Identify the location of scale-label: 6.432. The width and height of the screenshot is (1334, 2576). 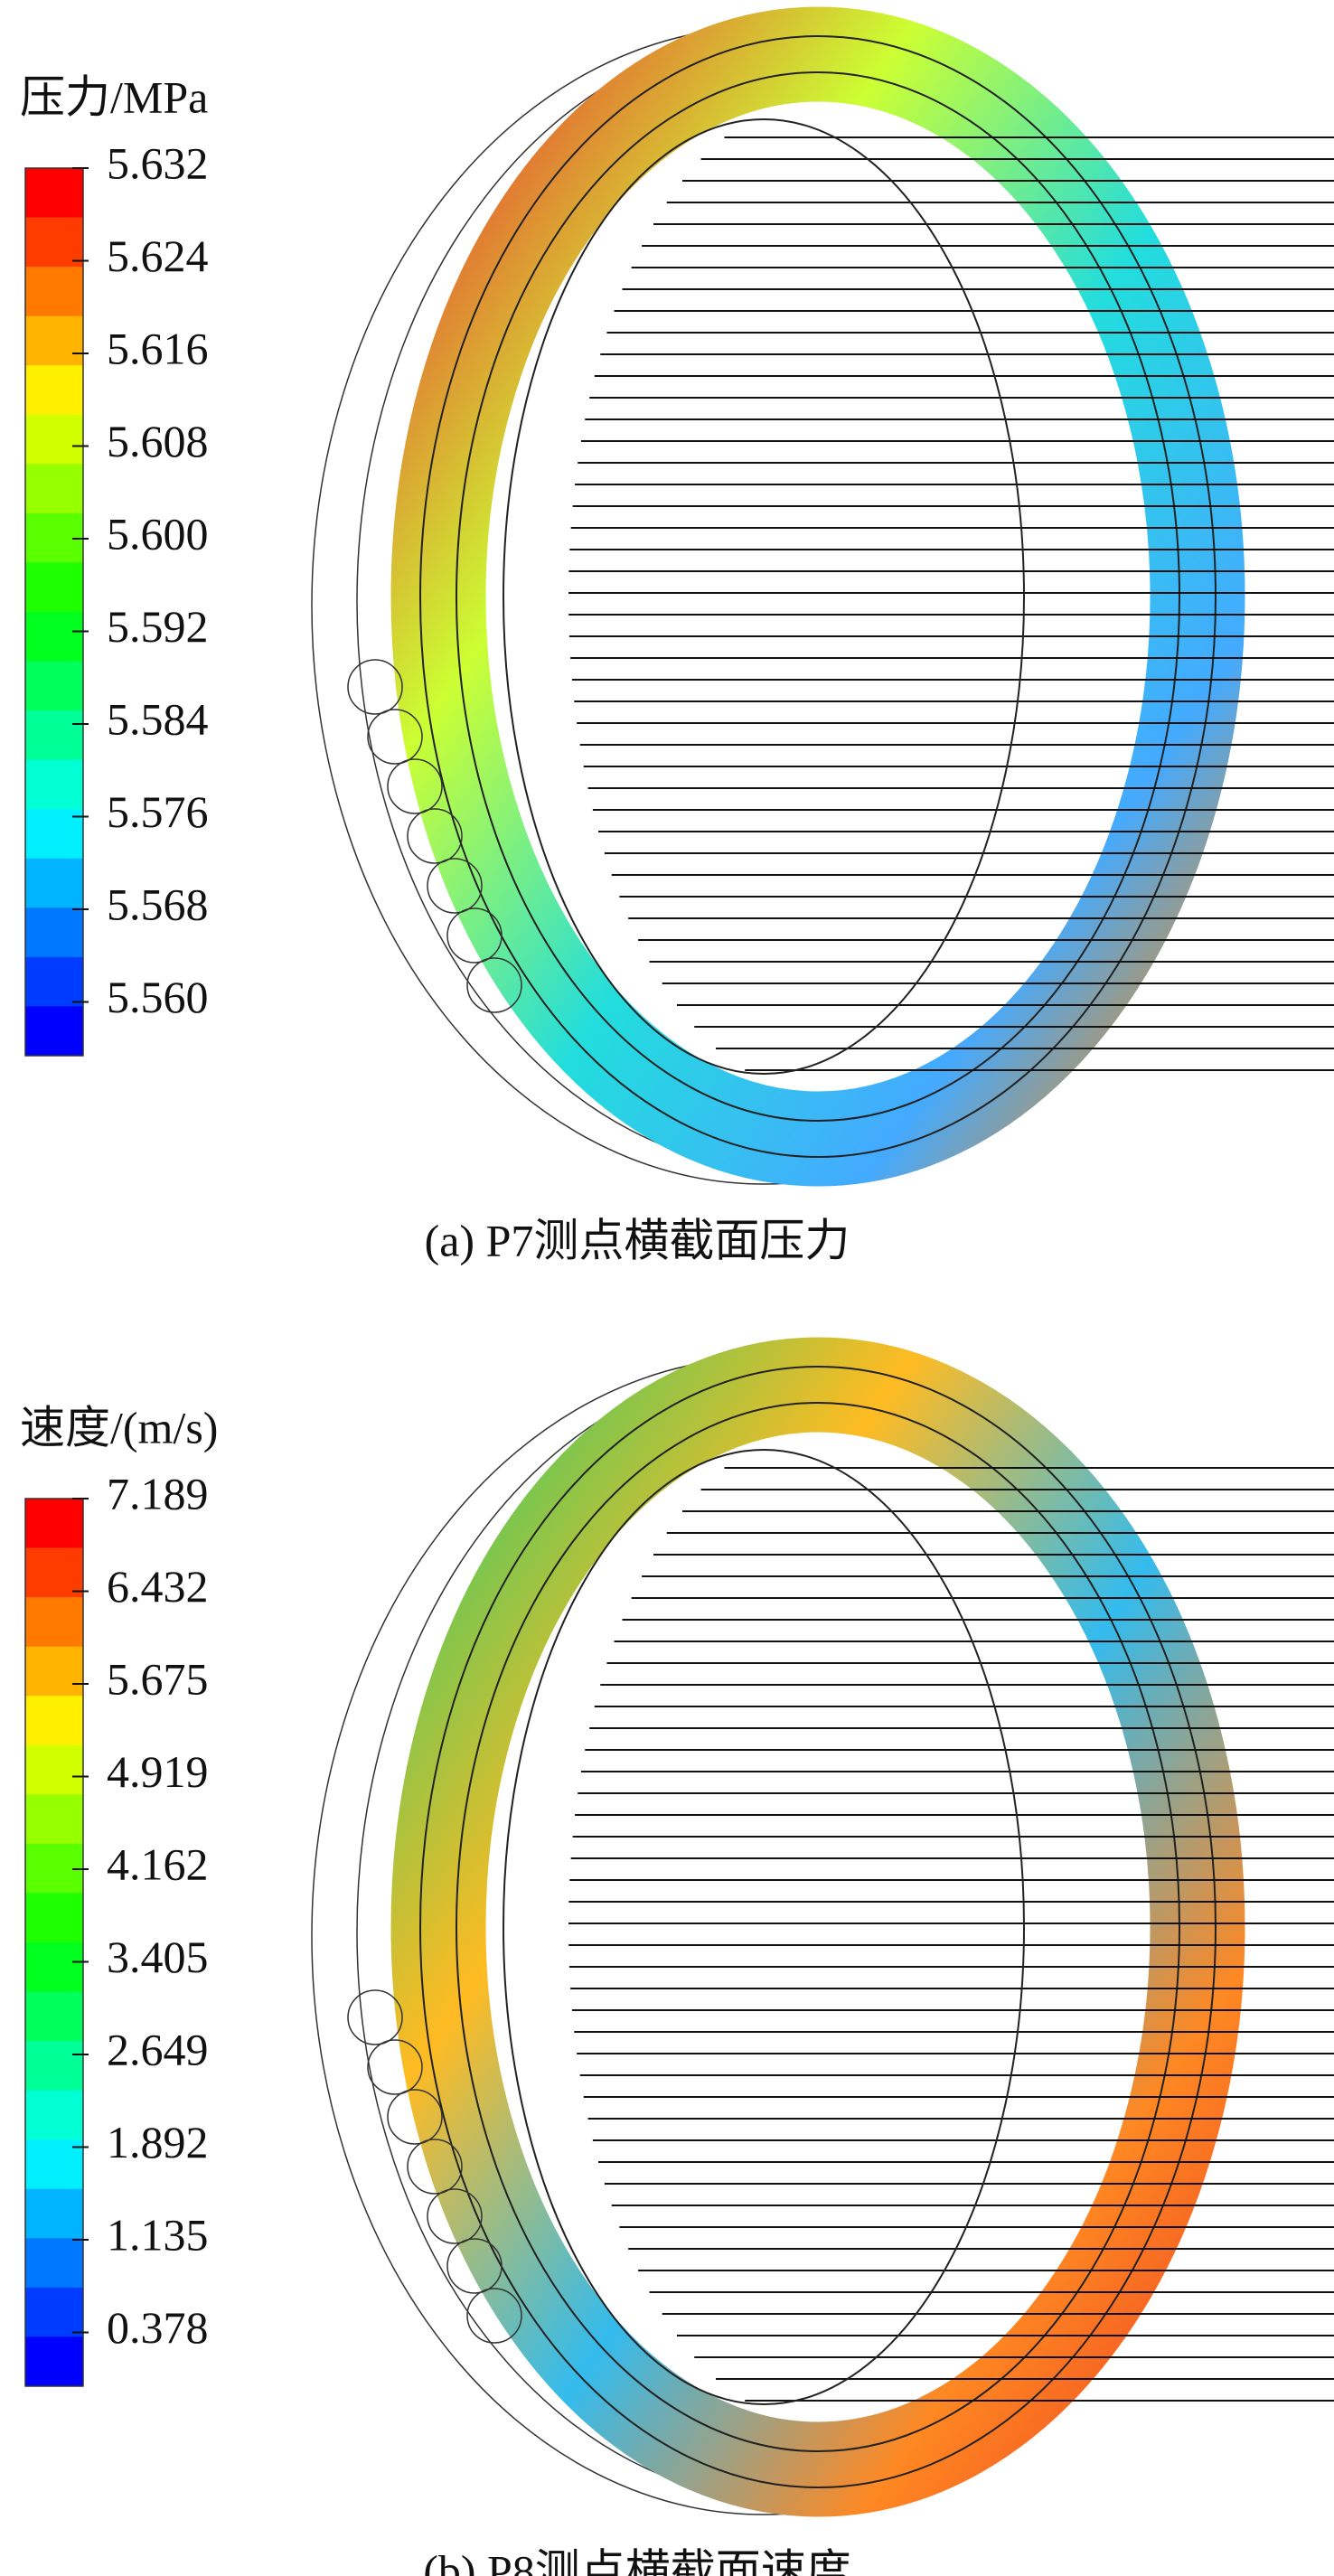
(158, 1587).